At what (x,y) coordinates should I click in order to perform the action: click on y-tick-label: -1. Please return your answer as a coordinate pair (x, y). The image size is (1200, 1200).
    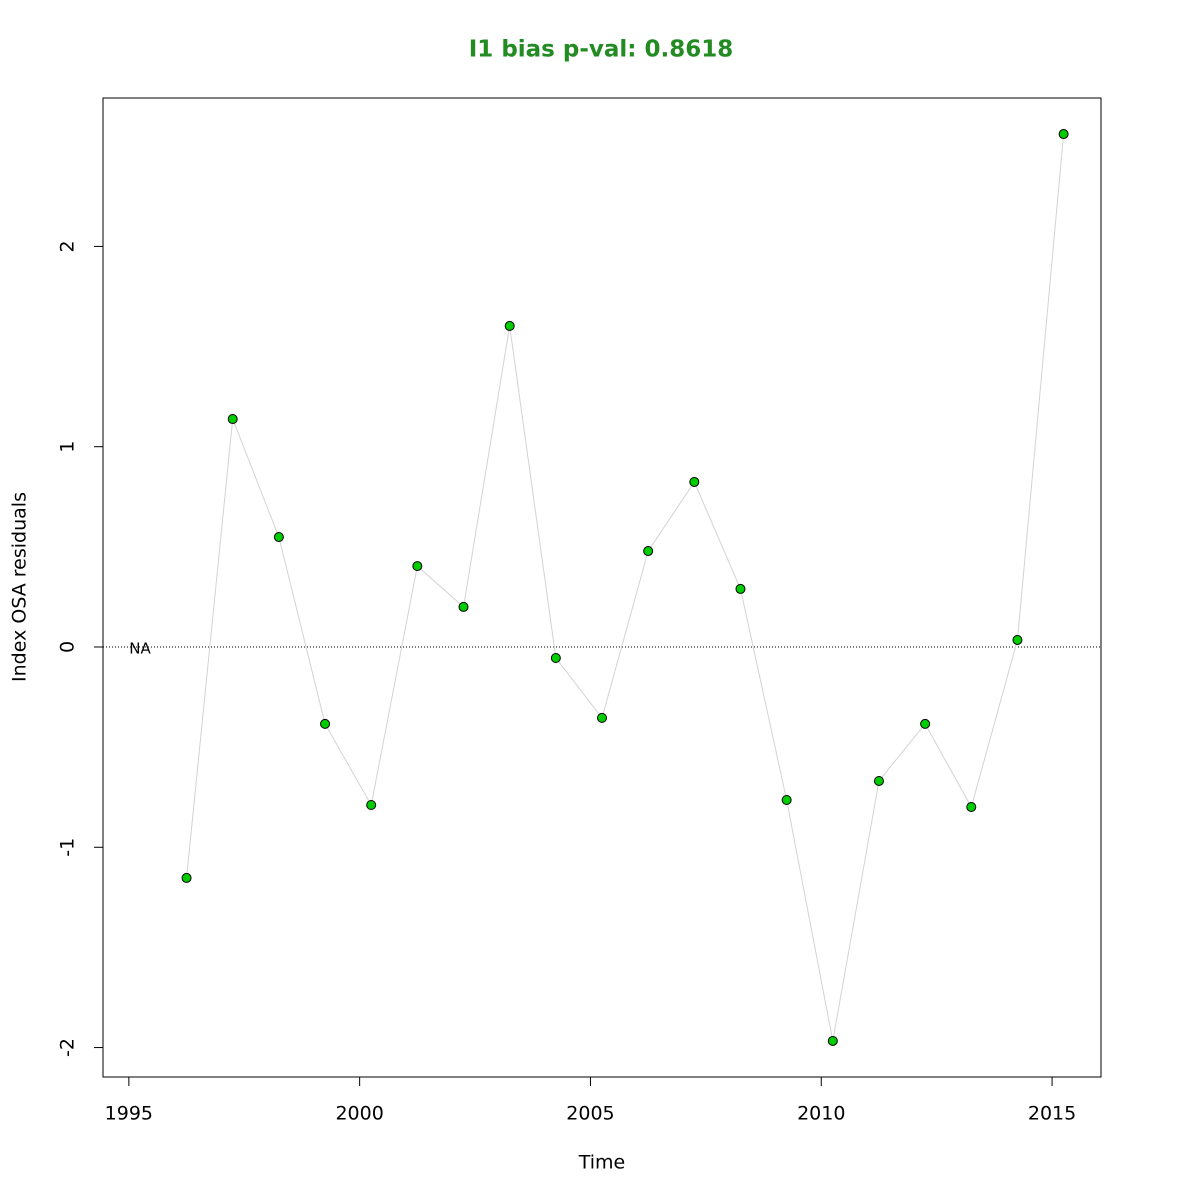
    Looking at the image, I should click on (68, 847).